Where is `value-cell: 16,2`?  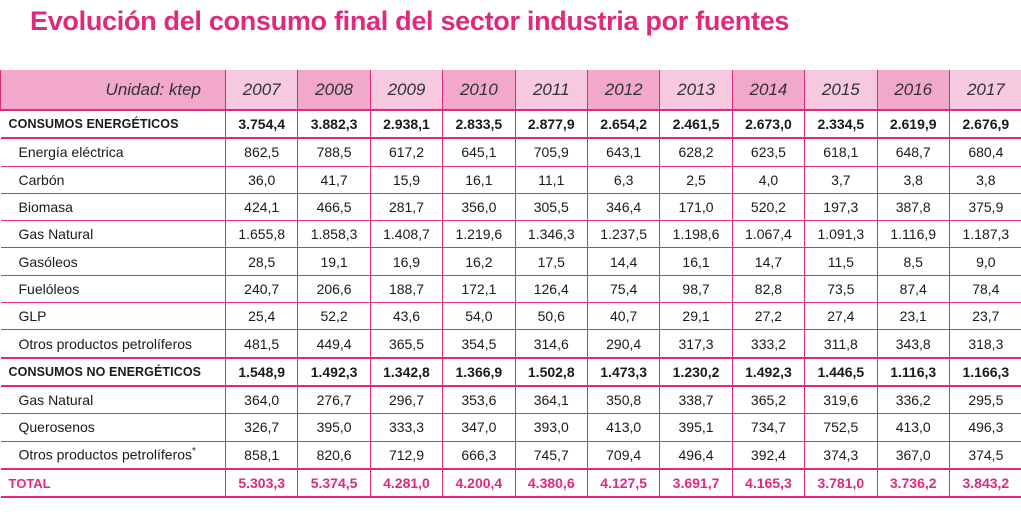 value-cell: 16,2 is located at coordinates (479, 261).